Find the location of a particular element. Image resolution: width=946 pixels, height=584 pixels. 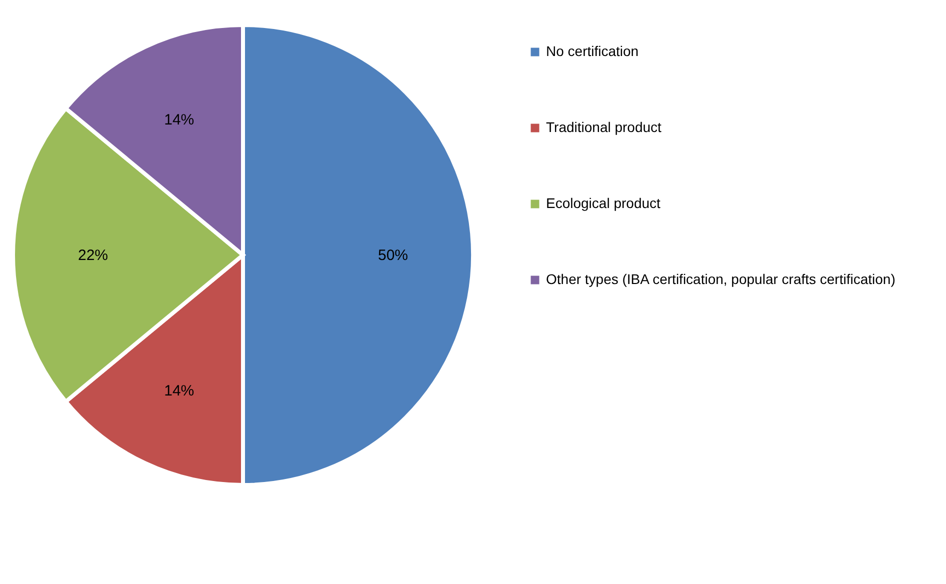

legend-label: No certification is located at coordinates (592, 51).